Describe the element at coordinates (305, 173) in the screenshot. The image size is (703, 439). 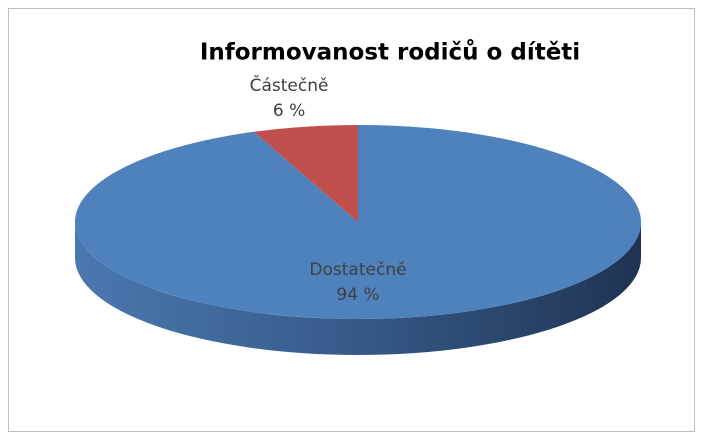
I see `pie-slice` at that location.